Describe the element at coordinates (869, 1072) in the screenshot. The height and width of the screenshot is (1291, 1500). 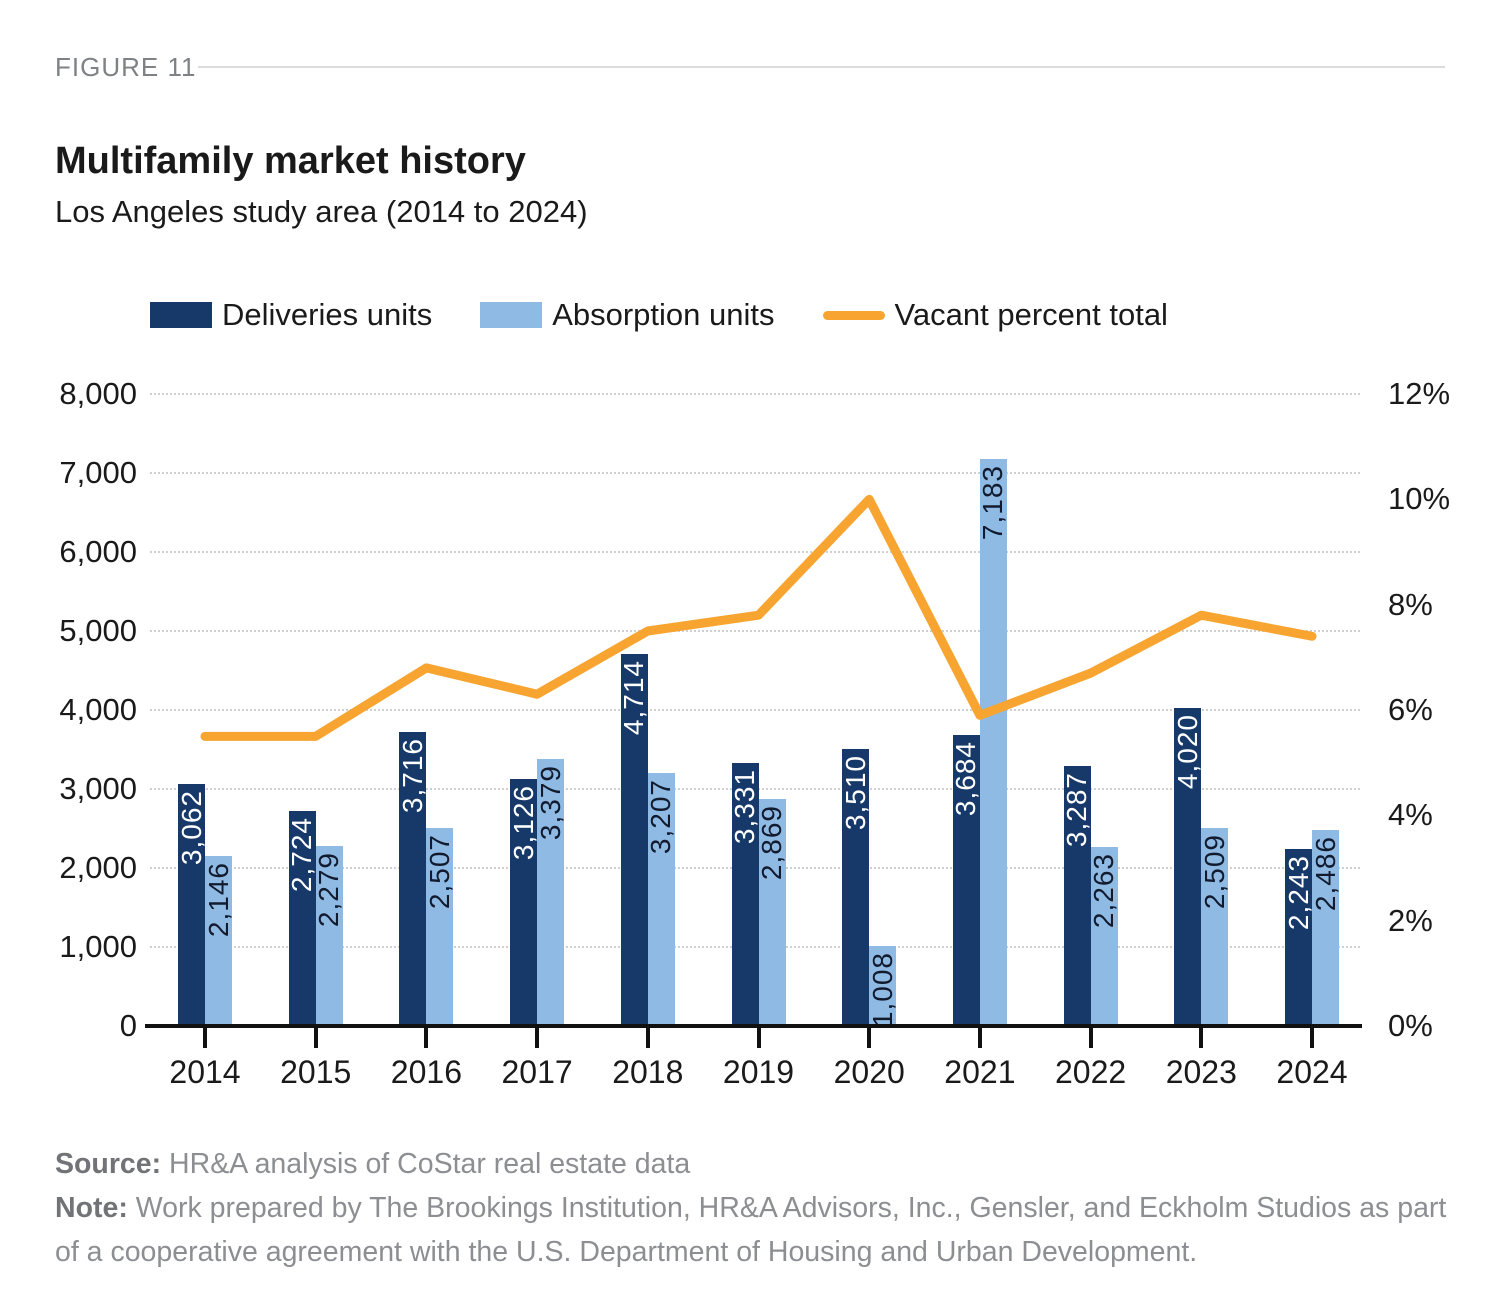
I see `x-axis-year-label: 2020` at that location.